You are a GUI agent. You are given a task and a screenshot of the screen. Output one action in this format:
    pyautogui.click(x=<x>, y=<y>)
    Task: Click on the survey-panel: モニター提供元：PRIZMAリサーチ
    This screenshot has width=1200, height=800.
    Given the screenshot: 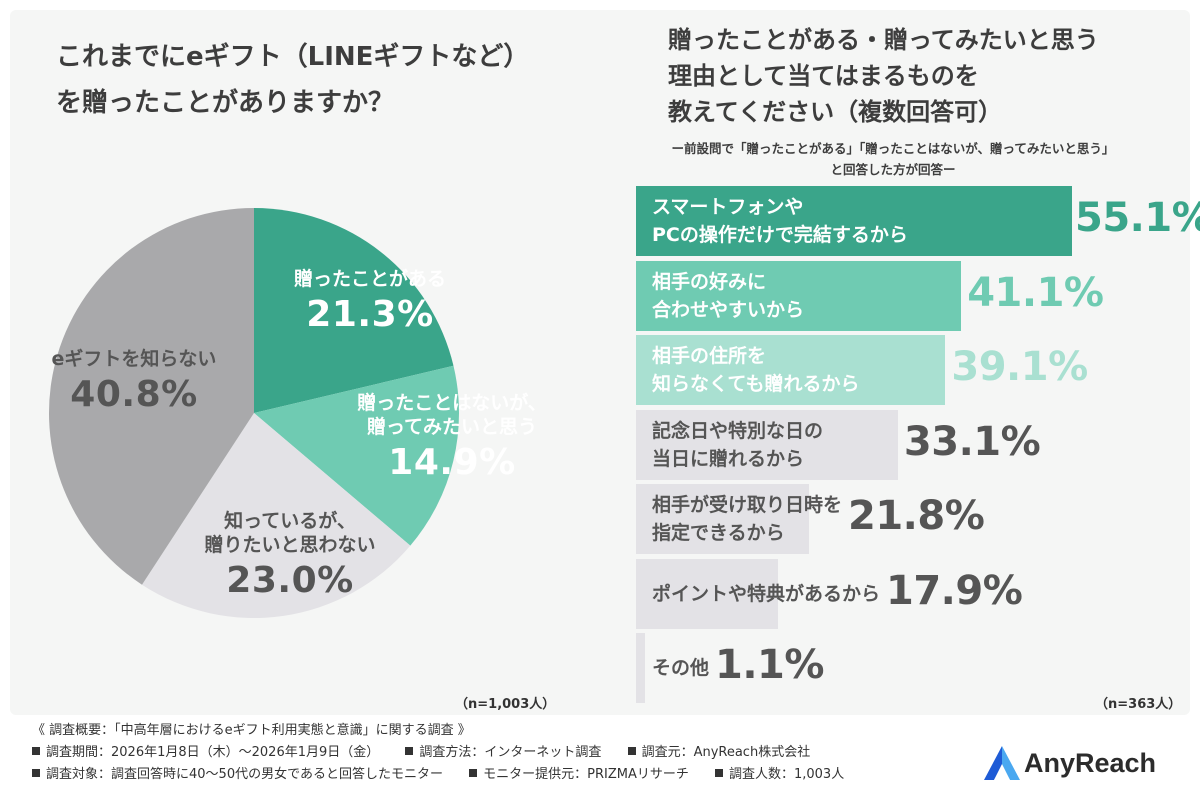 What is the action you would take?
    pyautogui.click(x=586, y=774)
    